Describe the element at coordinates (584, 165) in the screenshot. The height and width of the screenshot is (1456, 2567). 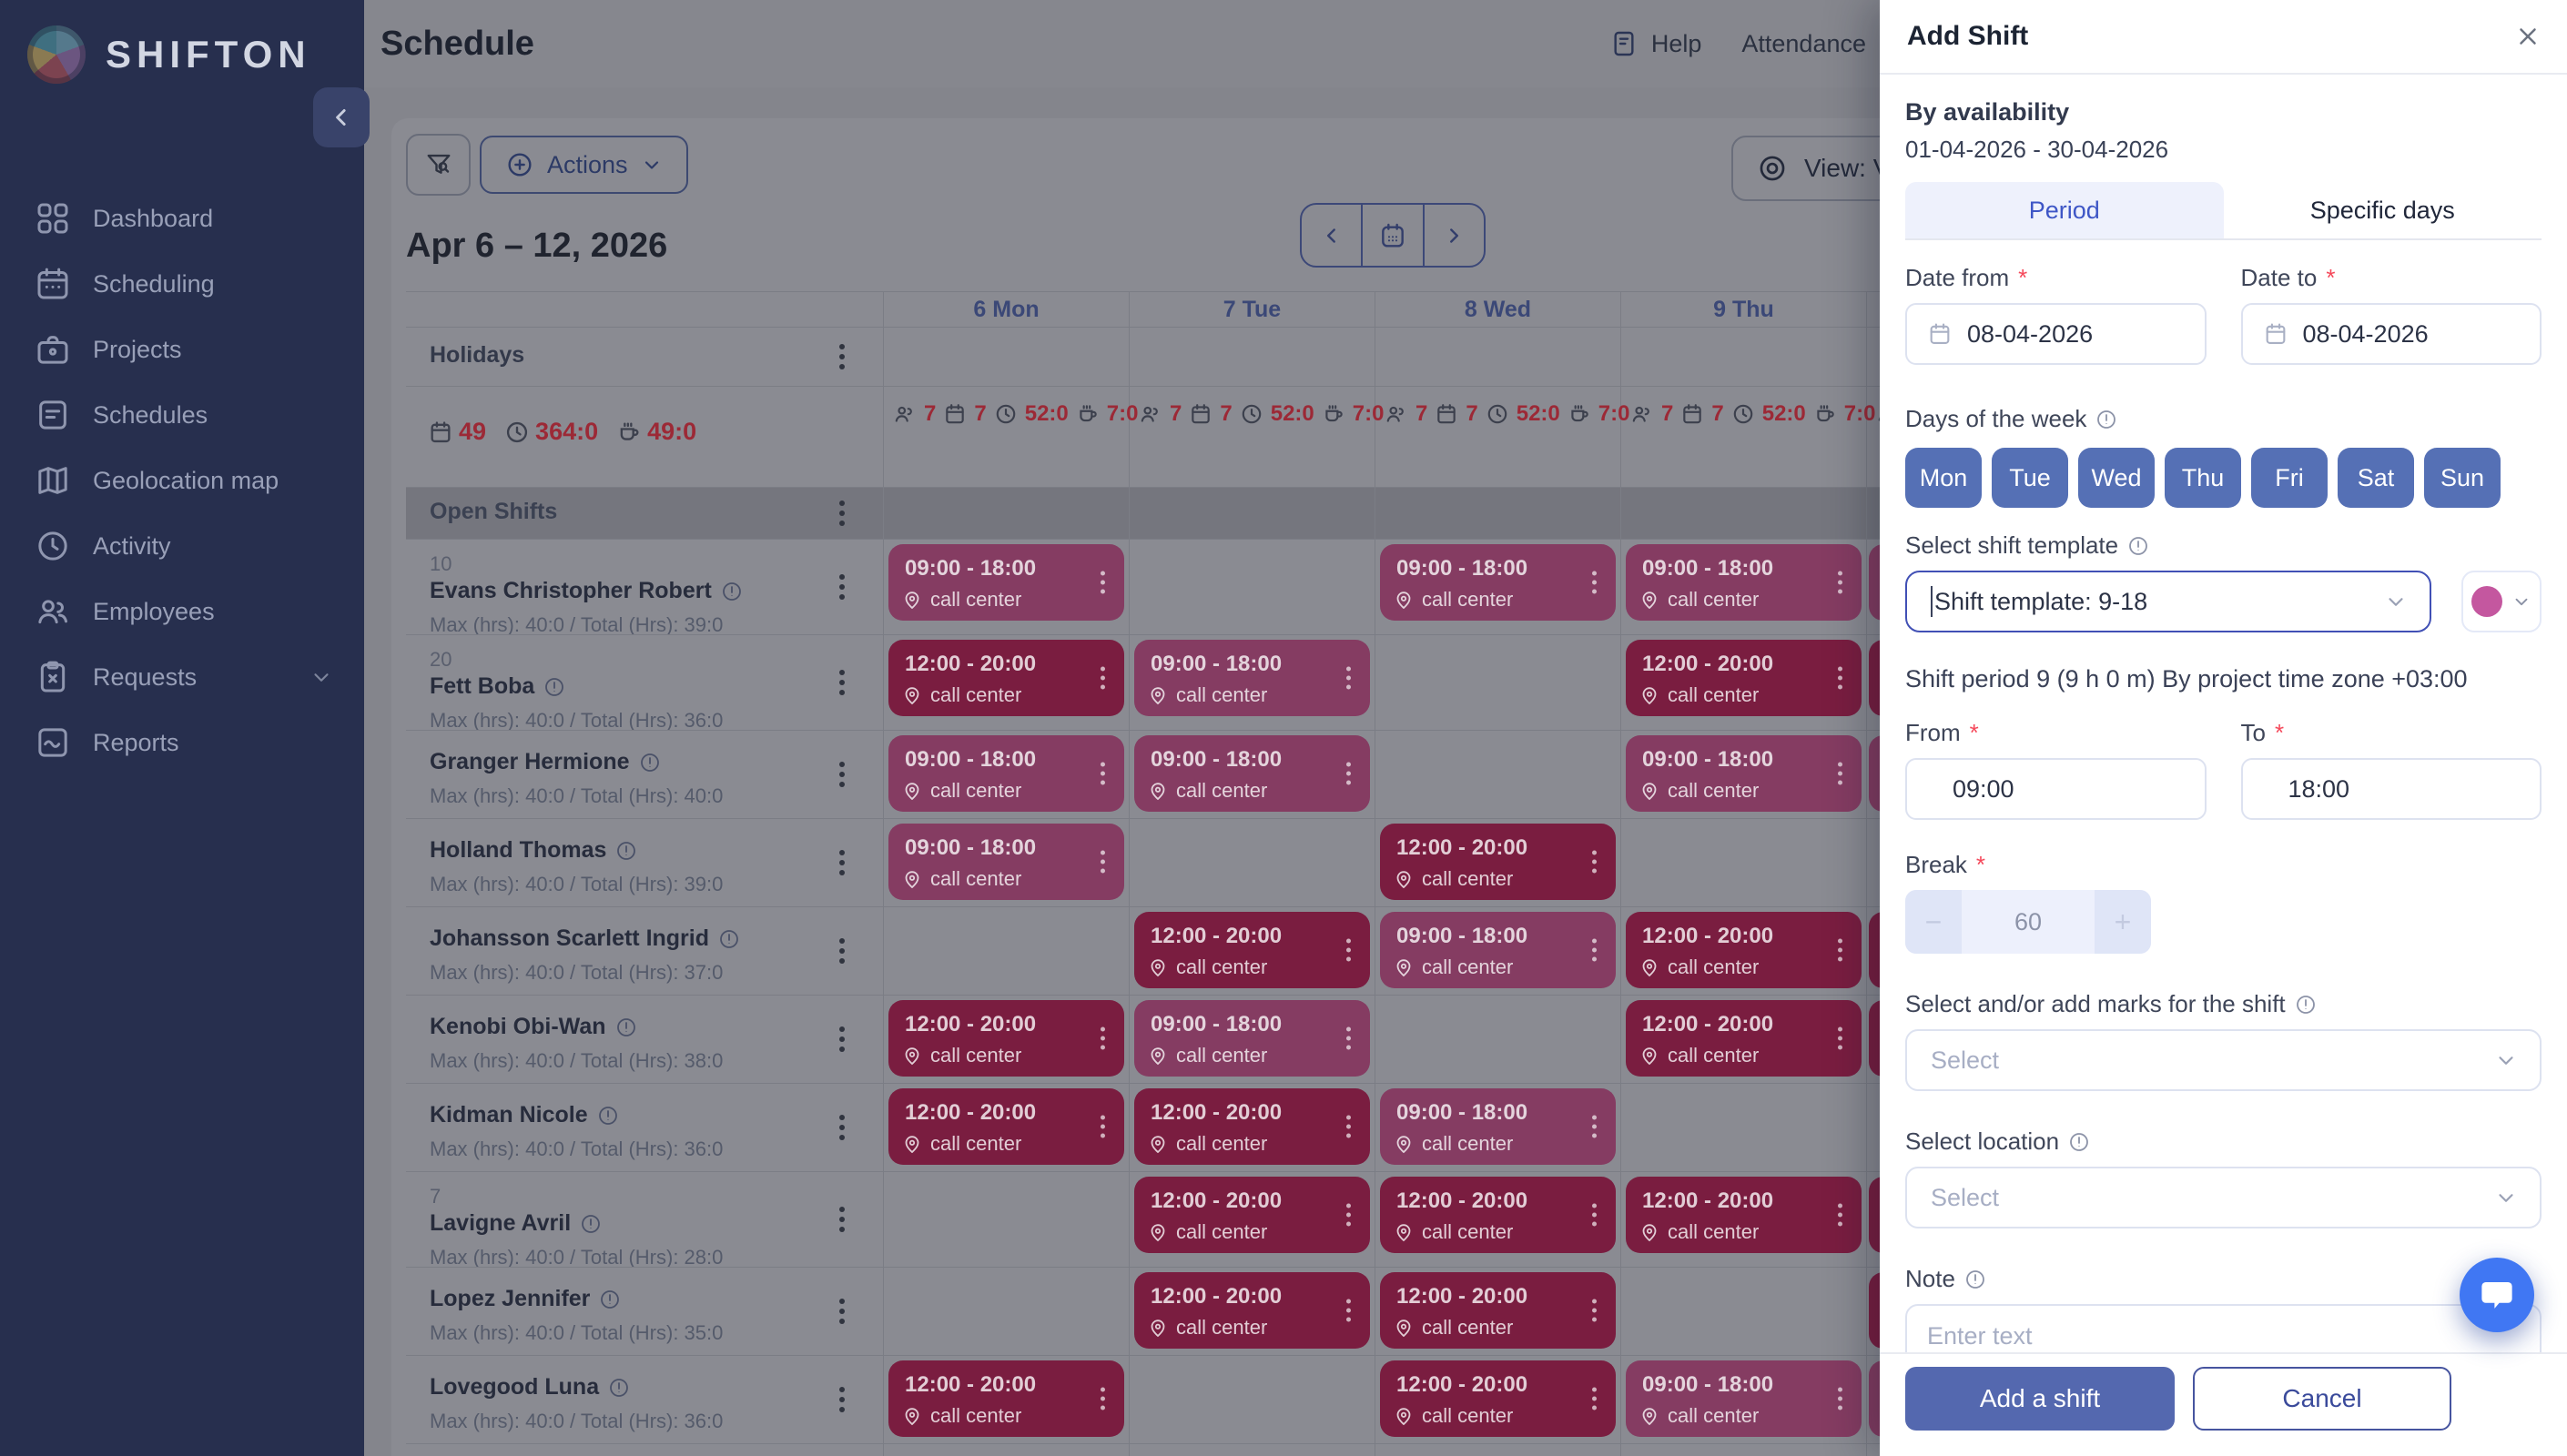
I see `actions-button: Actions` at that location.